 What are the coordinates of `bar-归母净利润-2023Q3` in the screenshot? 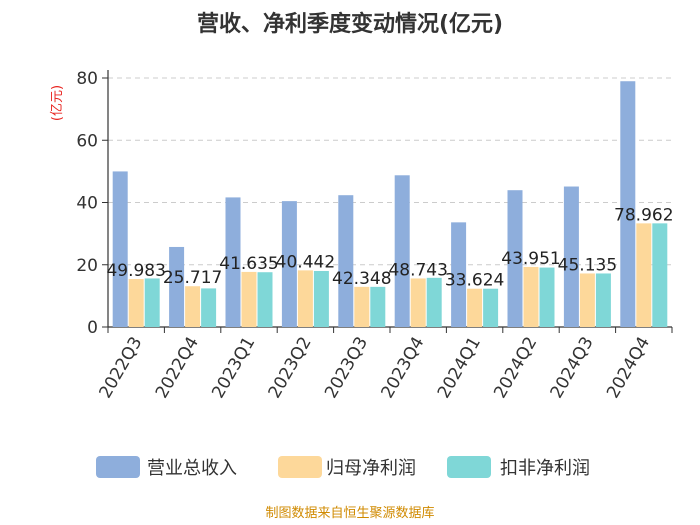 It's located at (362, 306).